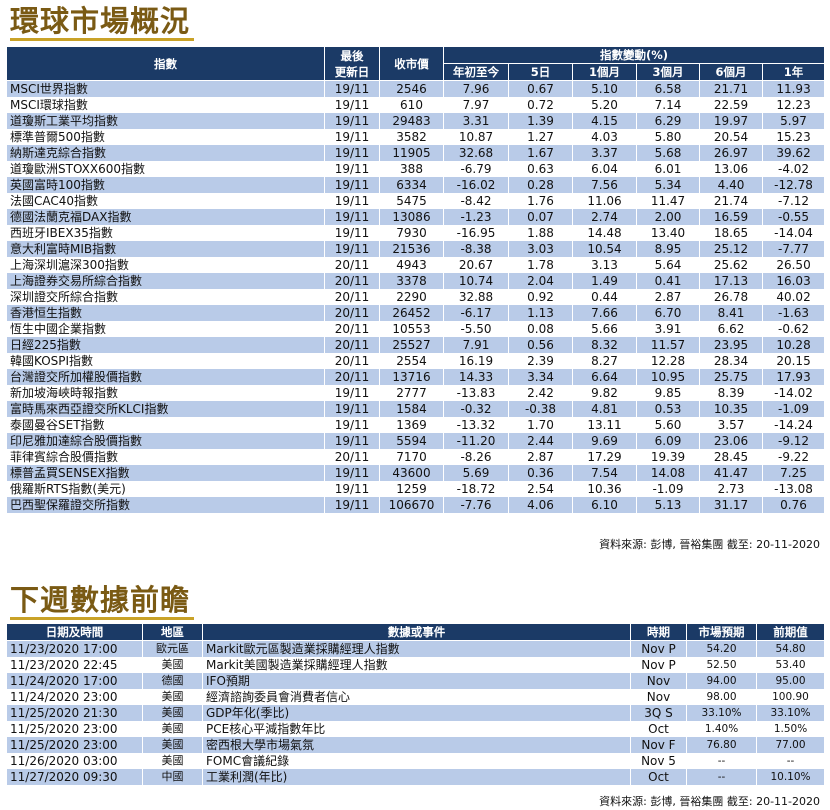 This screenshot has width=830, height=810. What do you see at coordinates (411, 489) in the screenshot?
I see `close-cell: 1259` at bounding box center [411, 489].